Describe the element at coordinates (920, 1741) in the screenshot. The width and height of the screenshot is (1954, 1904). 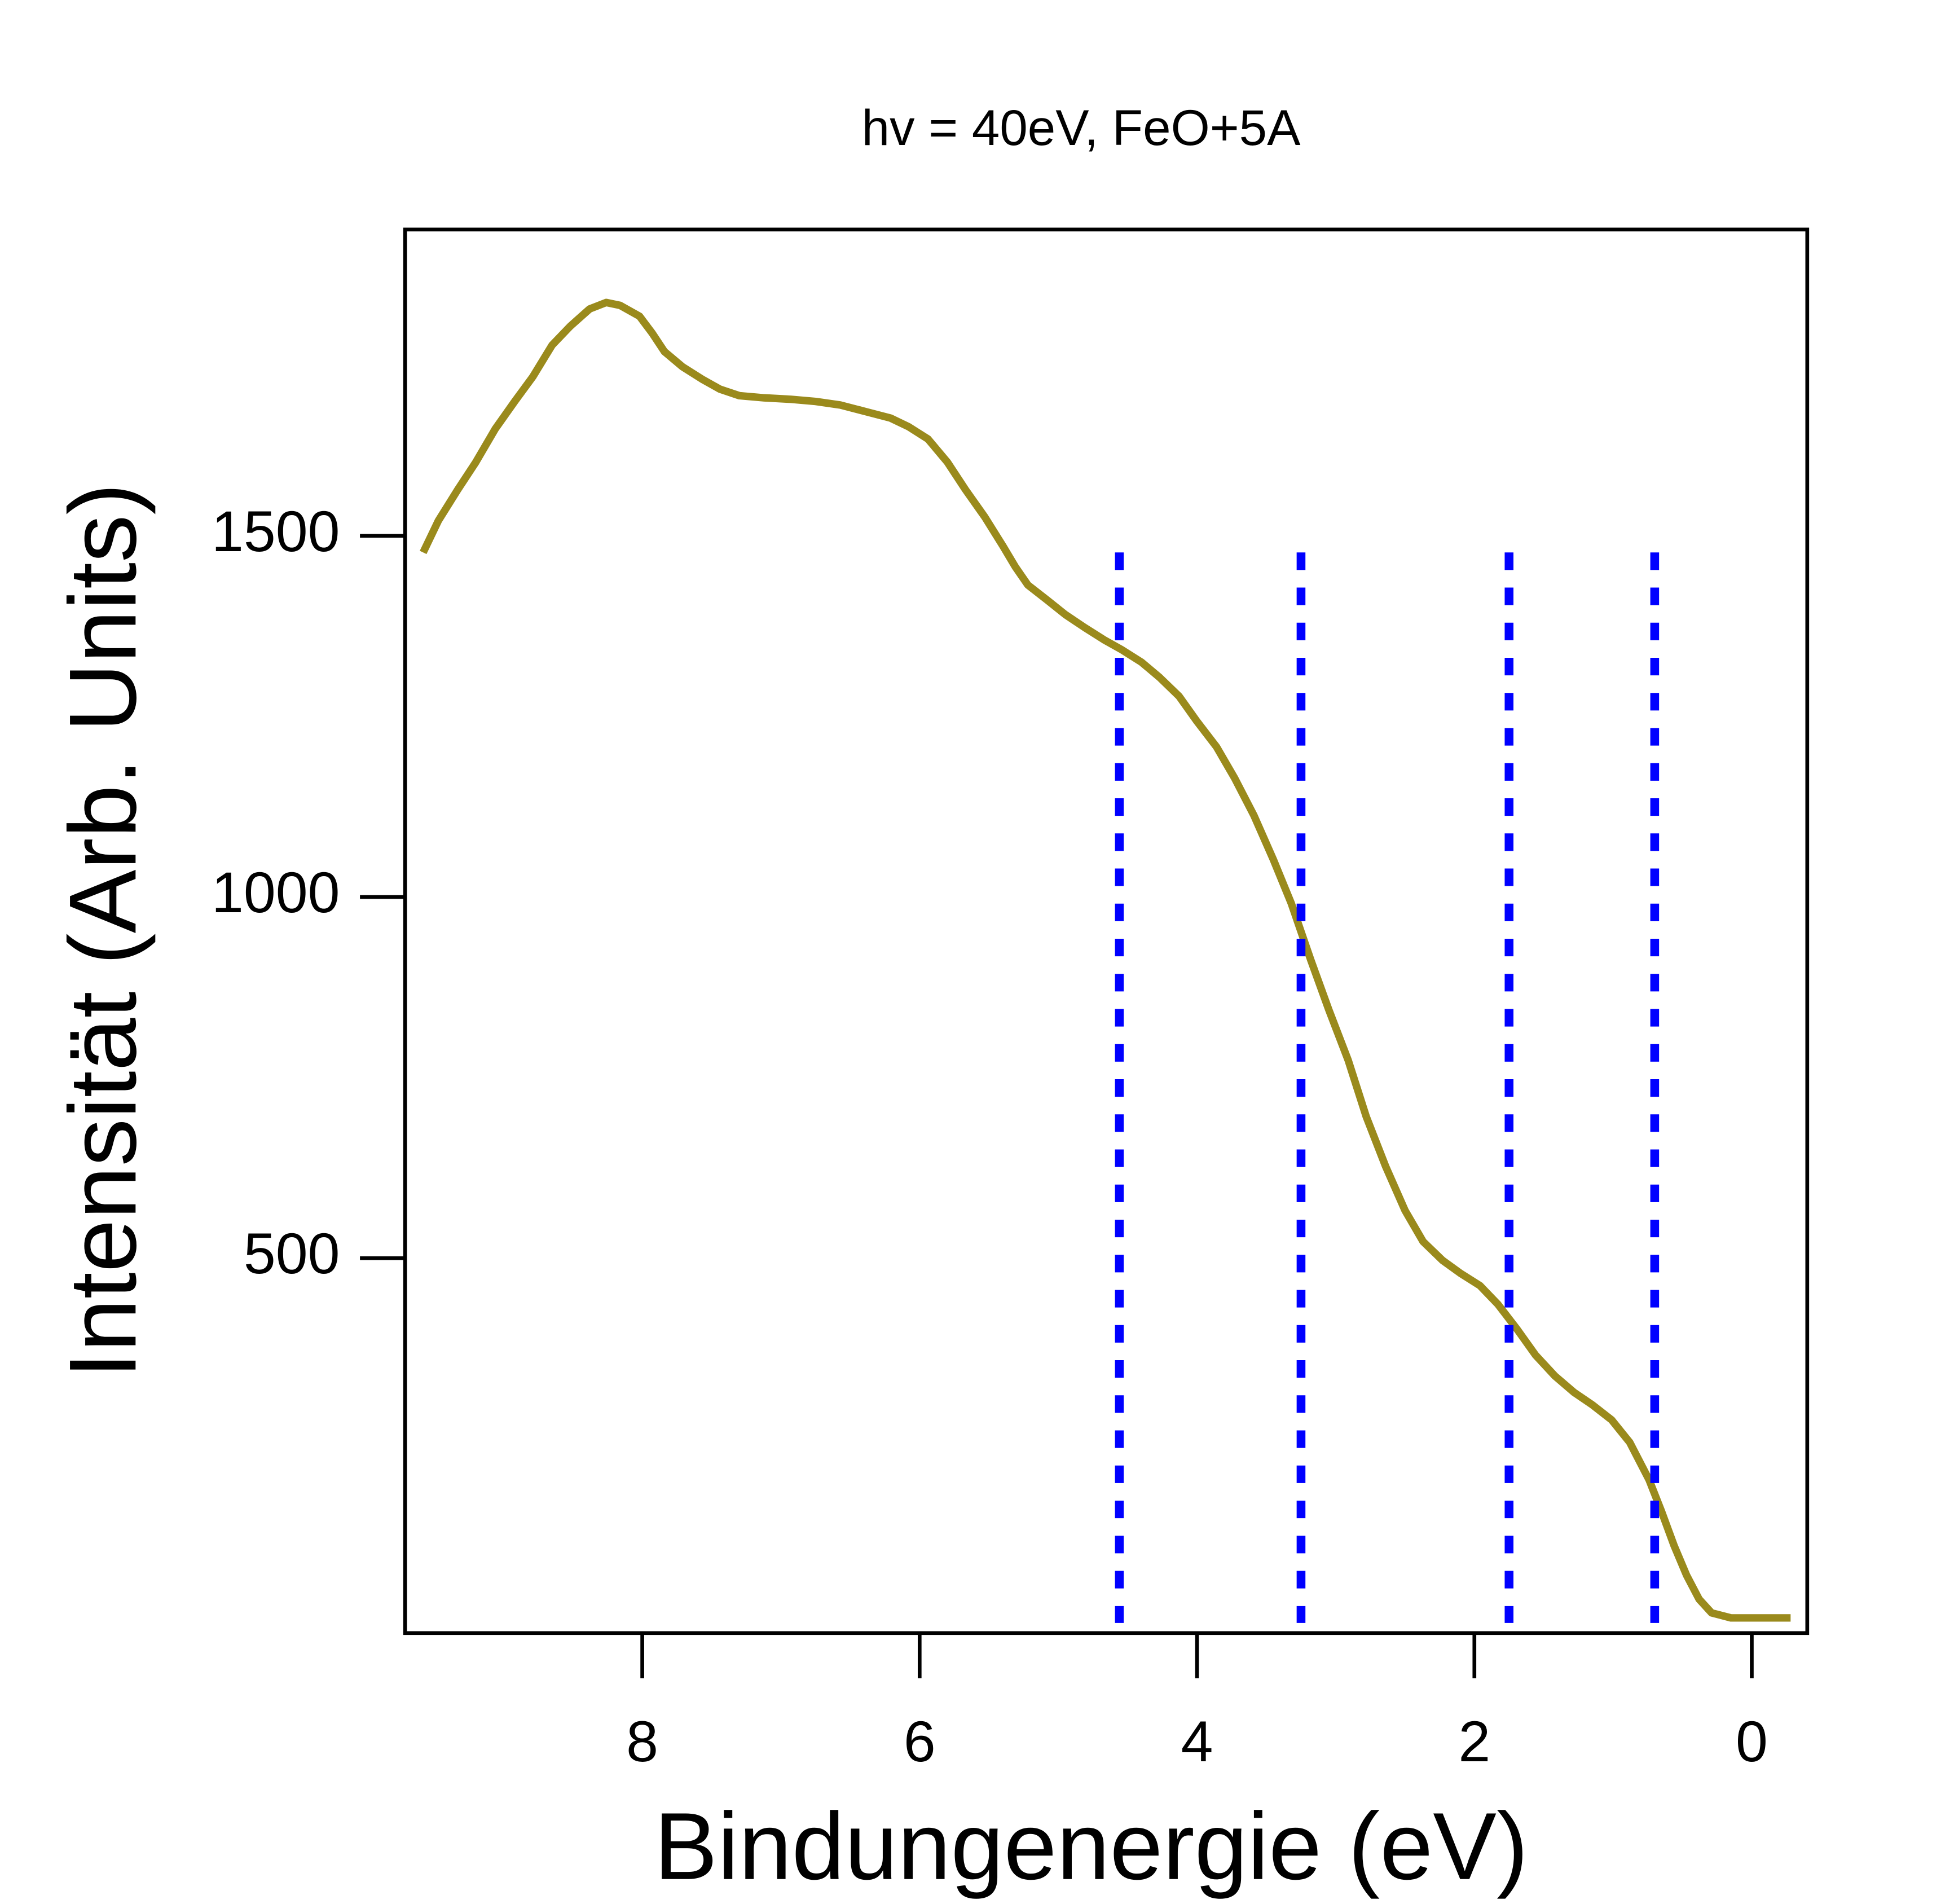
I see `x-tick-label: 6` at that location.